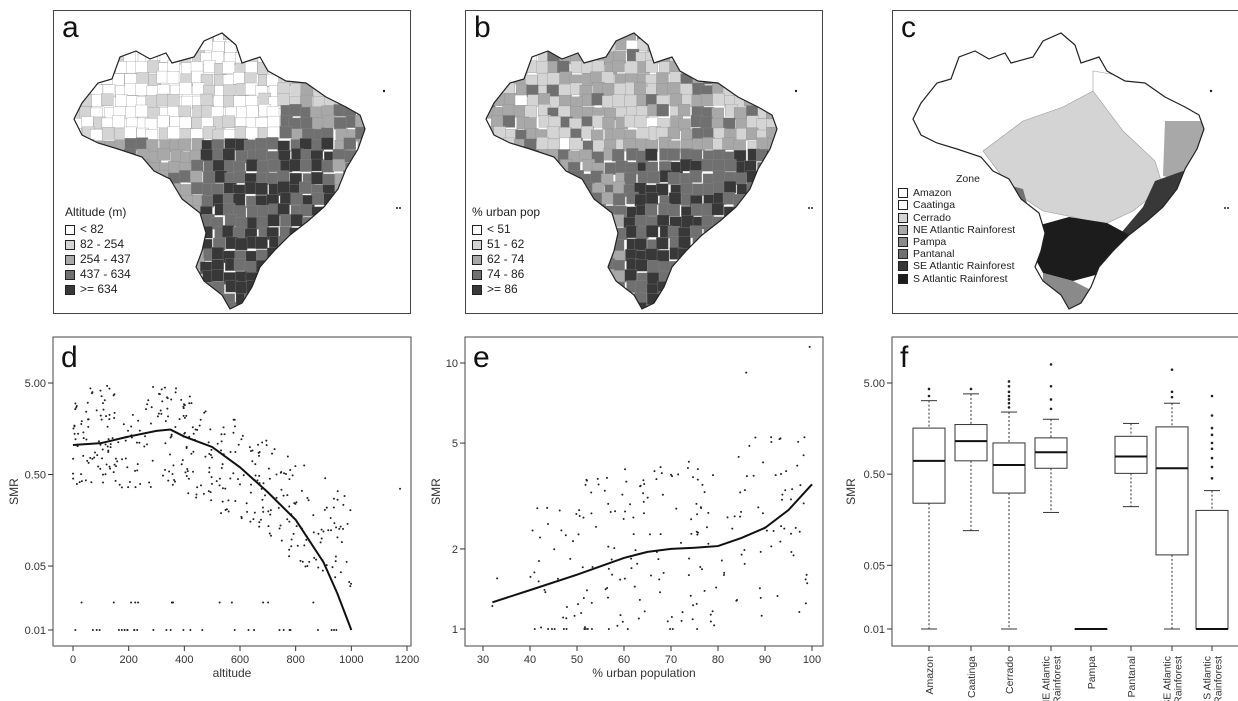 This screenshot has width=1238, height=701. I want to click on legend-label: 51 - 62, so click(506, 244).